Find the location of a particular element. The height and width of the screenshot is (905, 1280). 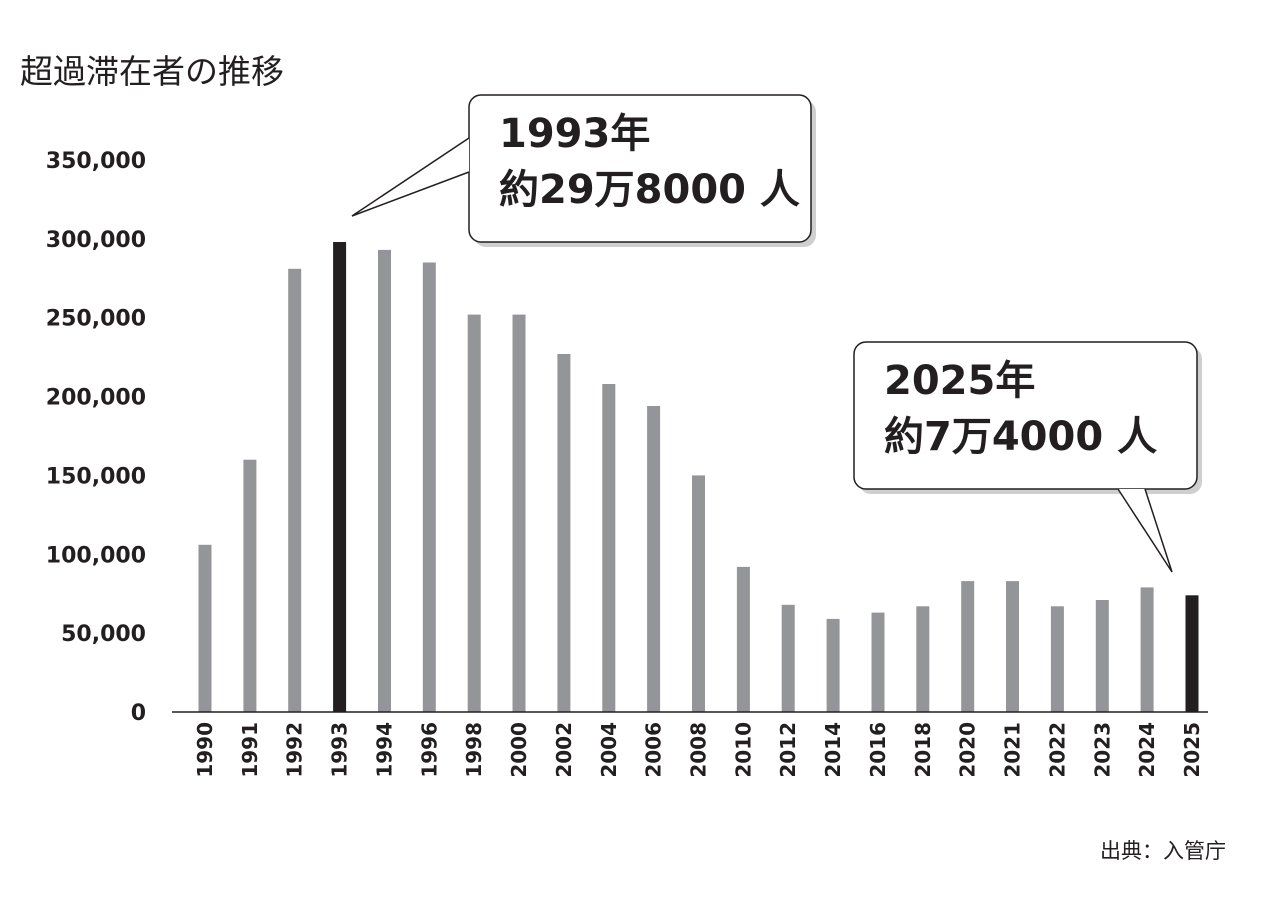

y-tick-label: 200,000 is located at coordinates (96, 398).